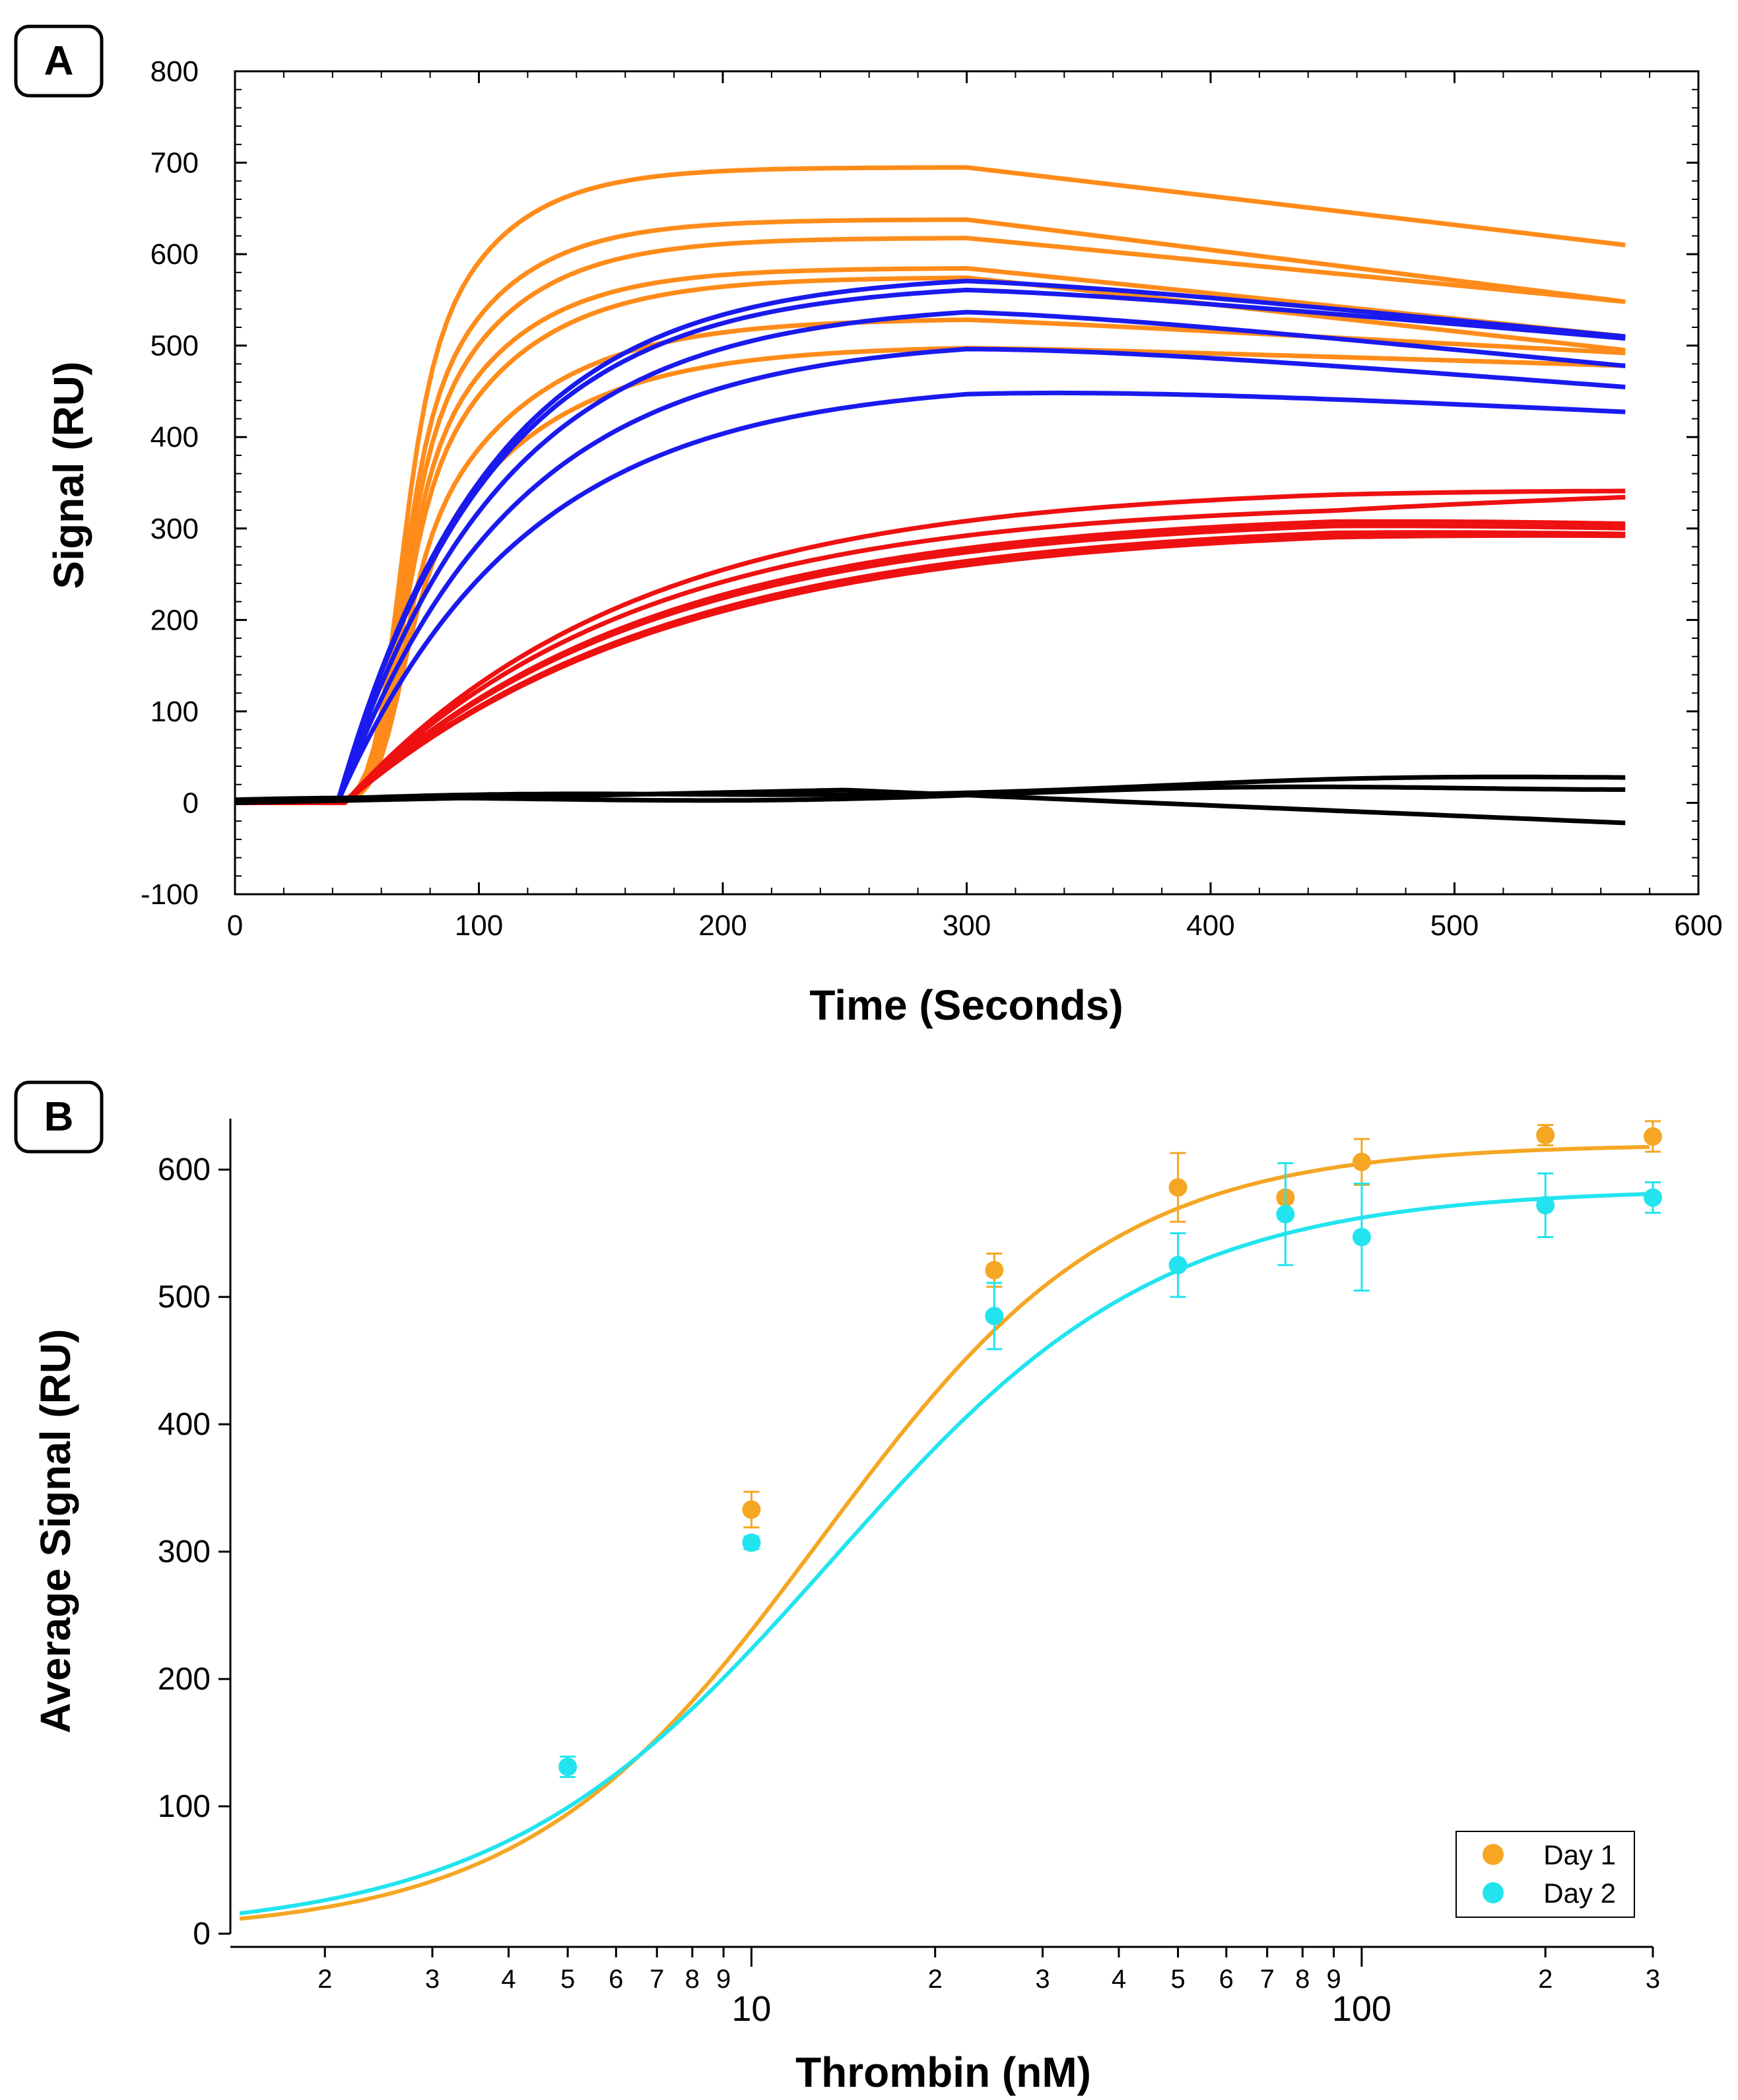 The height and width of the screenshot is (2100, 1738). What do you see at coordinates (68, 475) in the screenshot?
I see `panel-a-y-axis-title: Signal (RU)` at bounding box center [68, 475].